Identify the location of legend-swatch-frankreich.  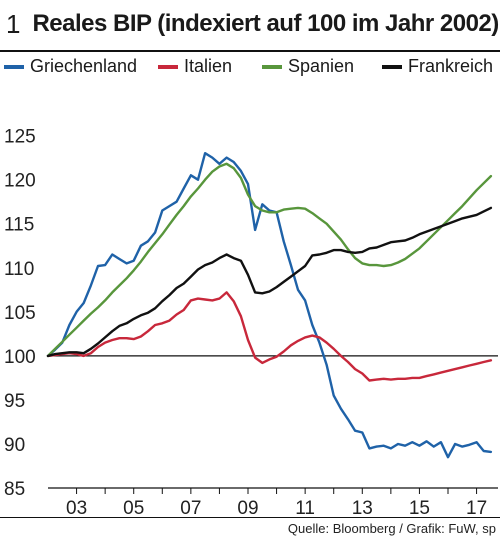
(392, 66).